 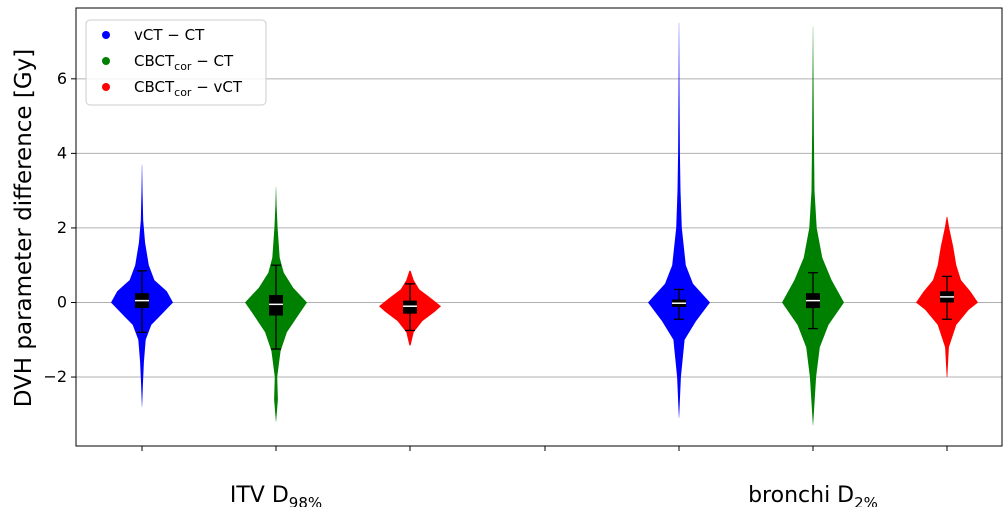 I want to click on y-tick-label: 0, so click(x=62, y=301).